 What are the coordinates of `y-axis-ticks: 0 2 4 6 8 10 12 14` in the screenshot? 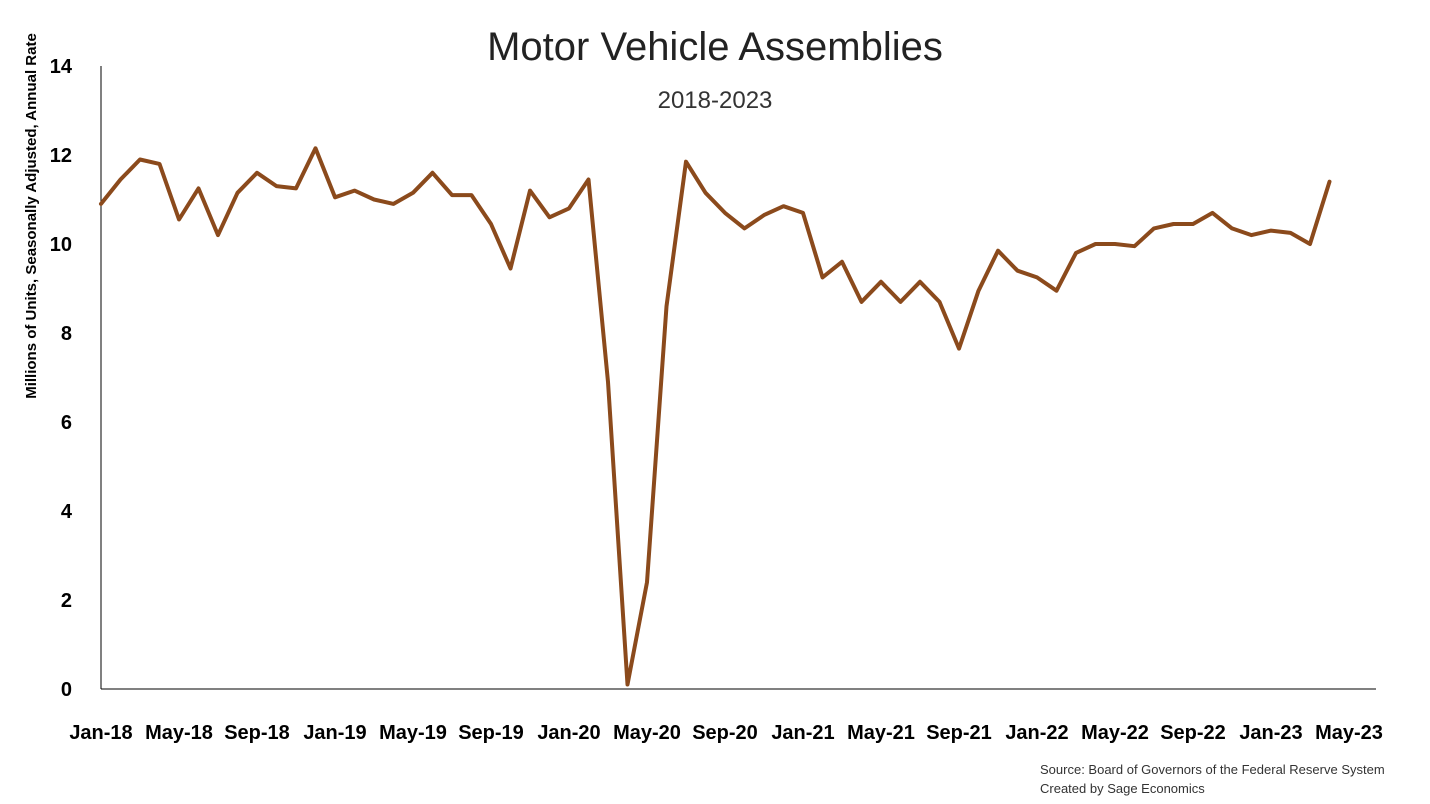 It's located at (61, 378).